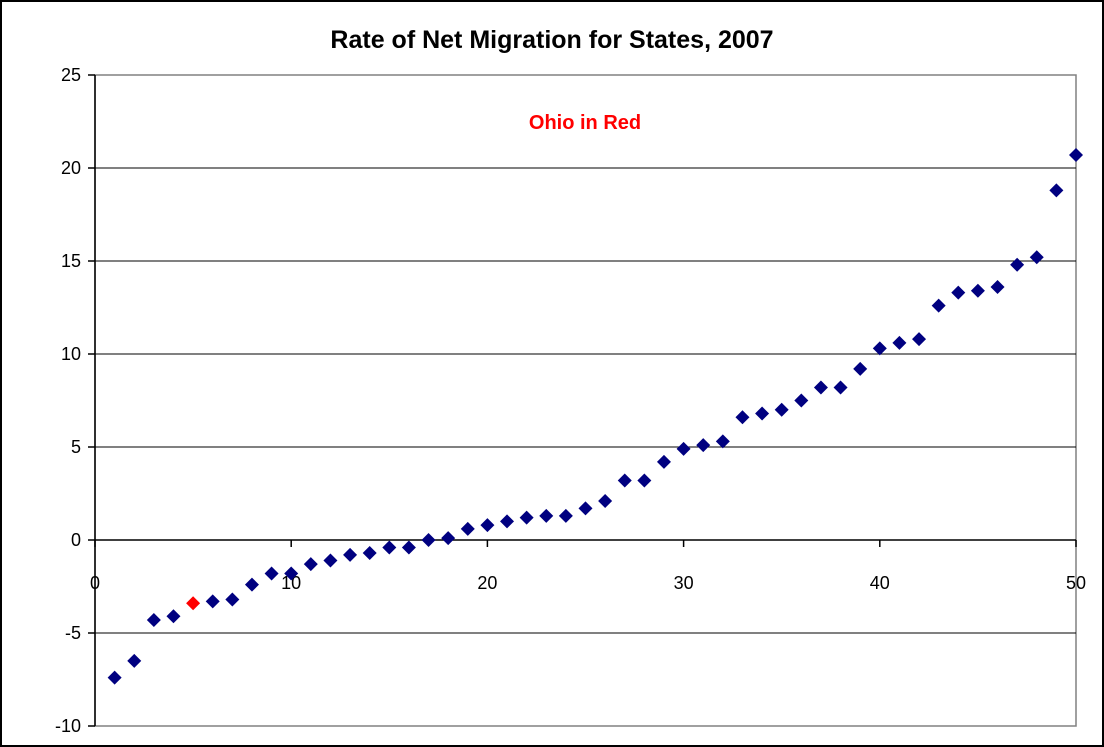 Image resolution: width=1104 pixels, height=747 pixels. What do you see at coordinates (588, 583) in the screenshot?
I see `x-tick-labels: 0 10 20 30 40 50` at bounding box center [588, 583].